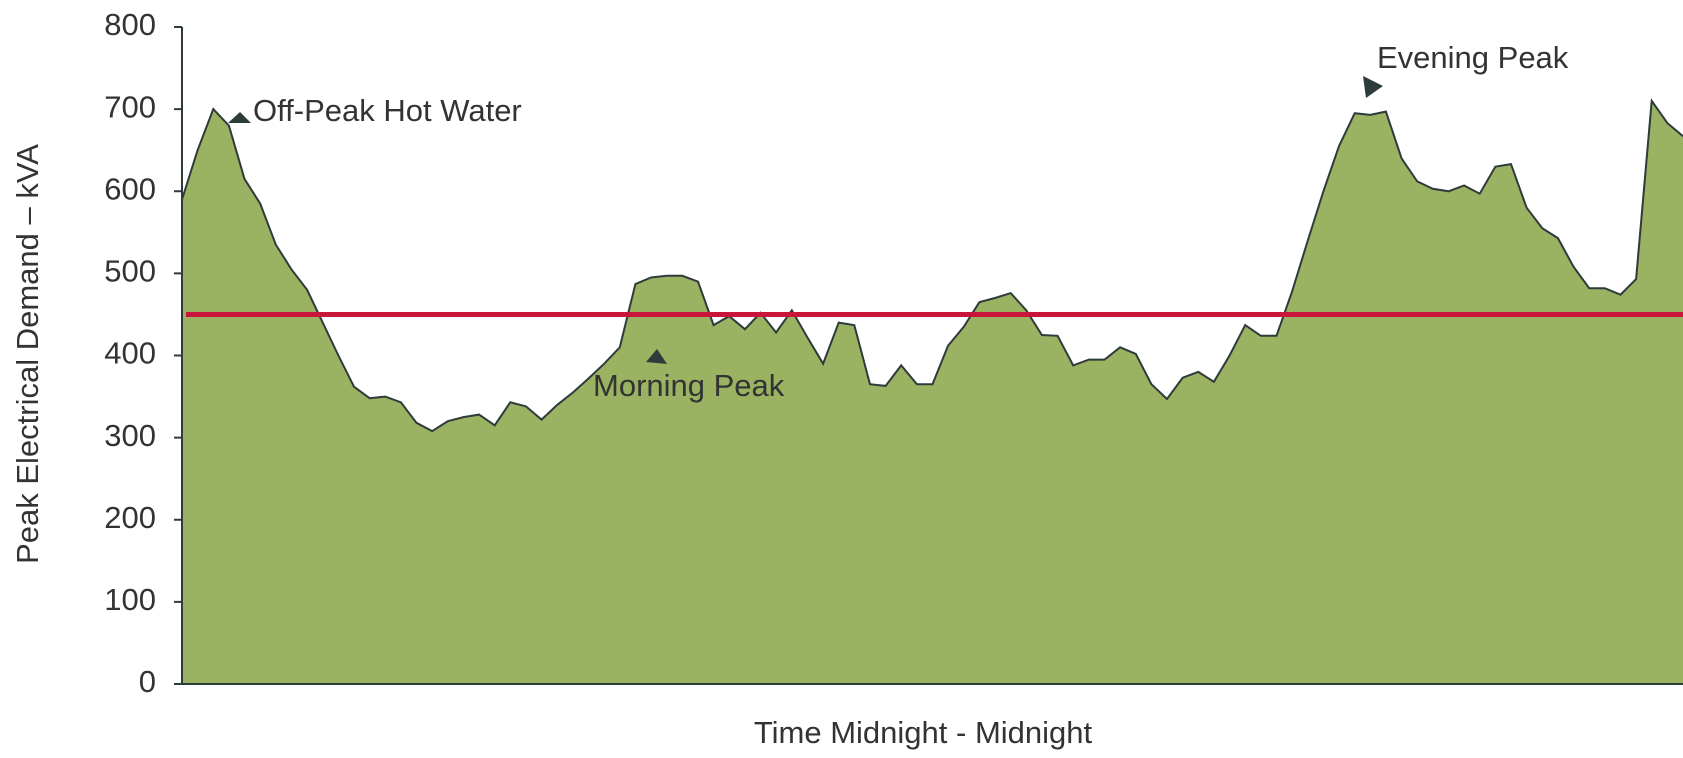 The image size is (1683, 758). Describe the element at coordinates (387, 110) in the screenshot. I see `annotation: Off-Peak Hot Water` at that location.